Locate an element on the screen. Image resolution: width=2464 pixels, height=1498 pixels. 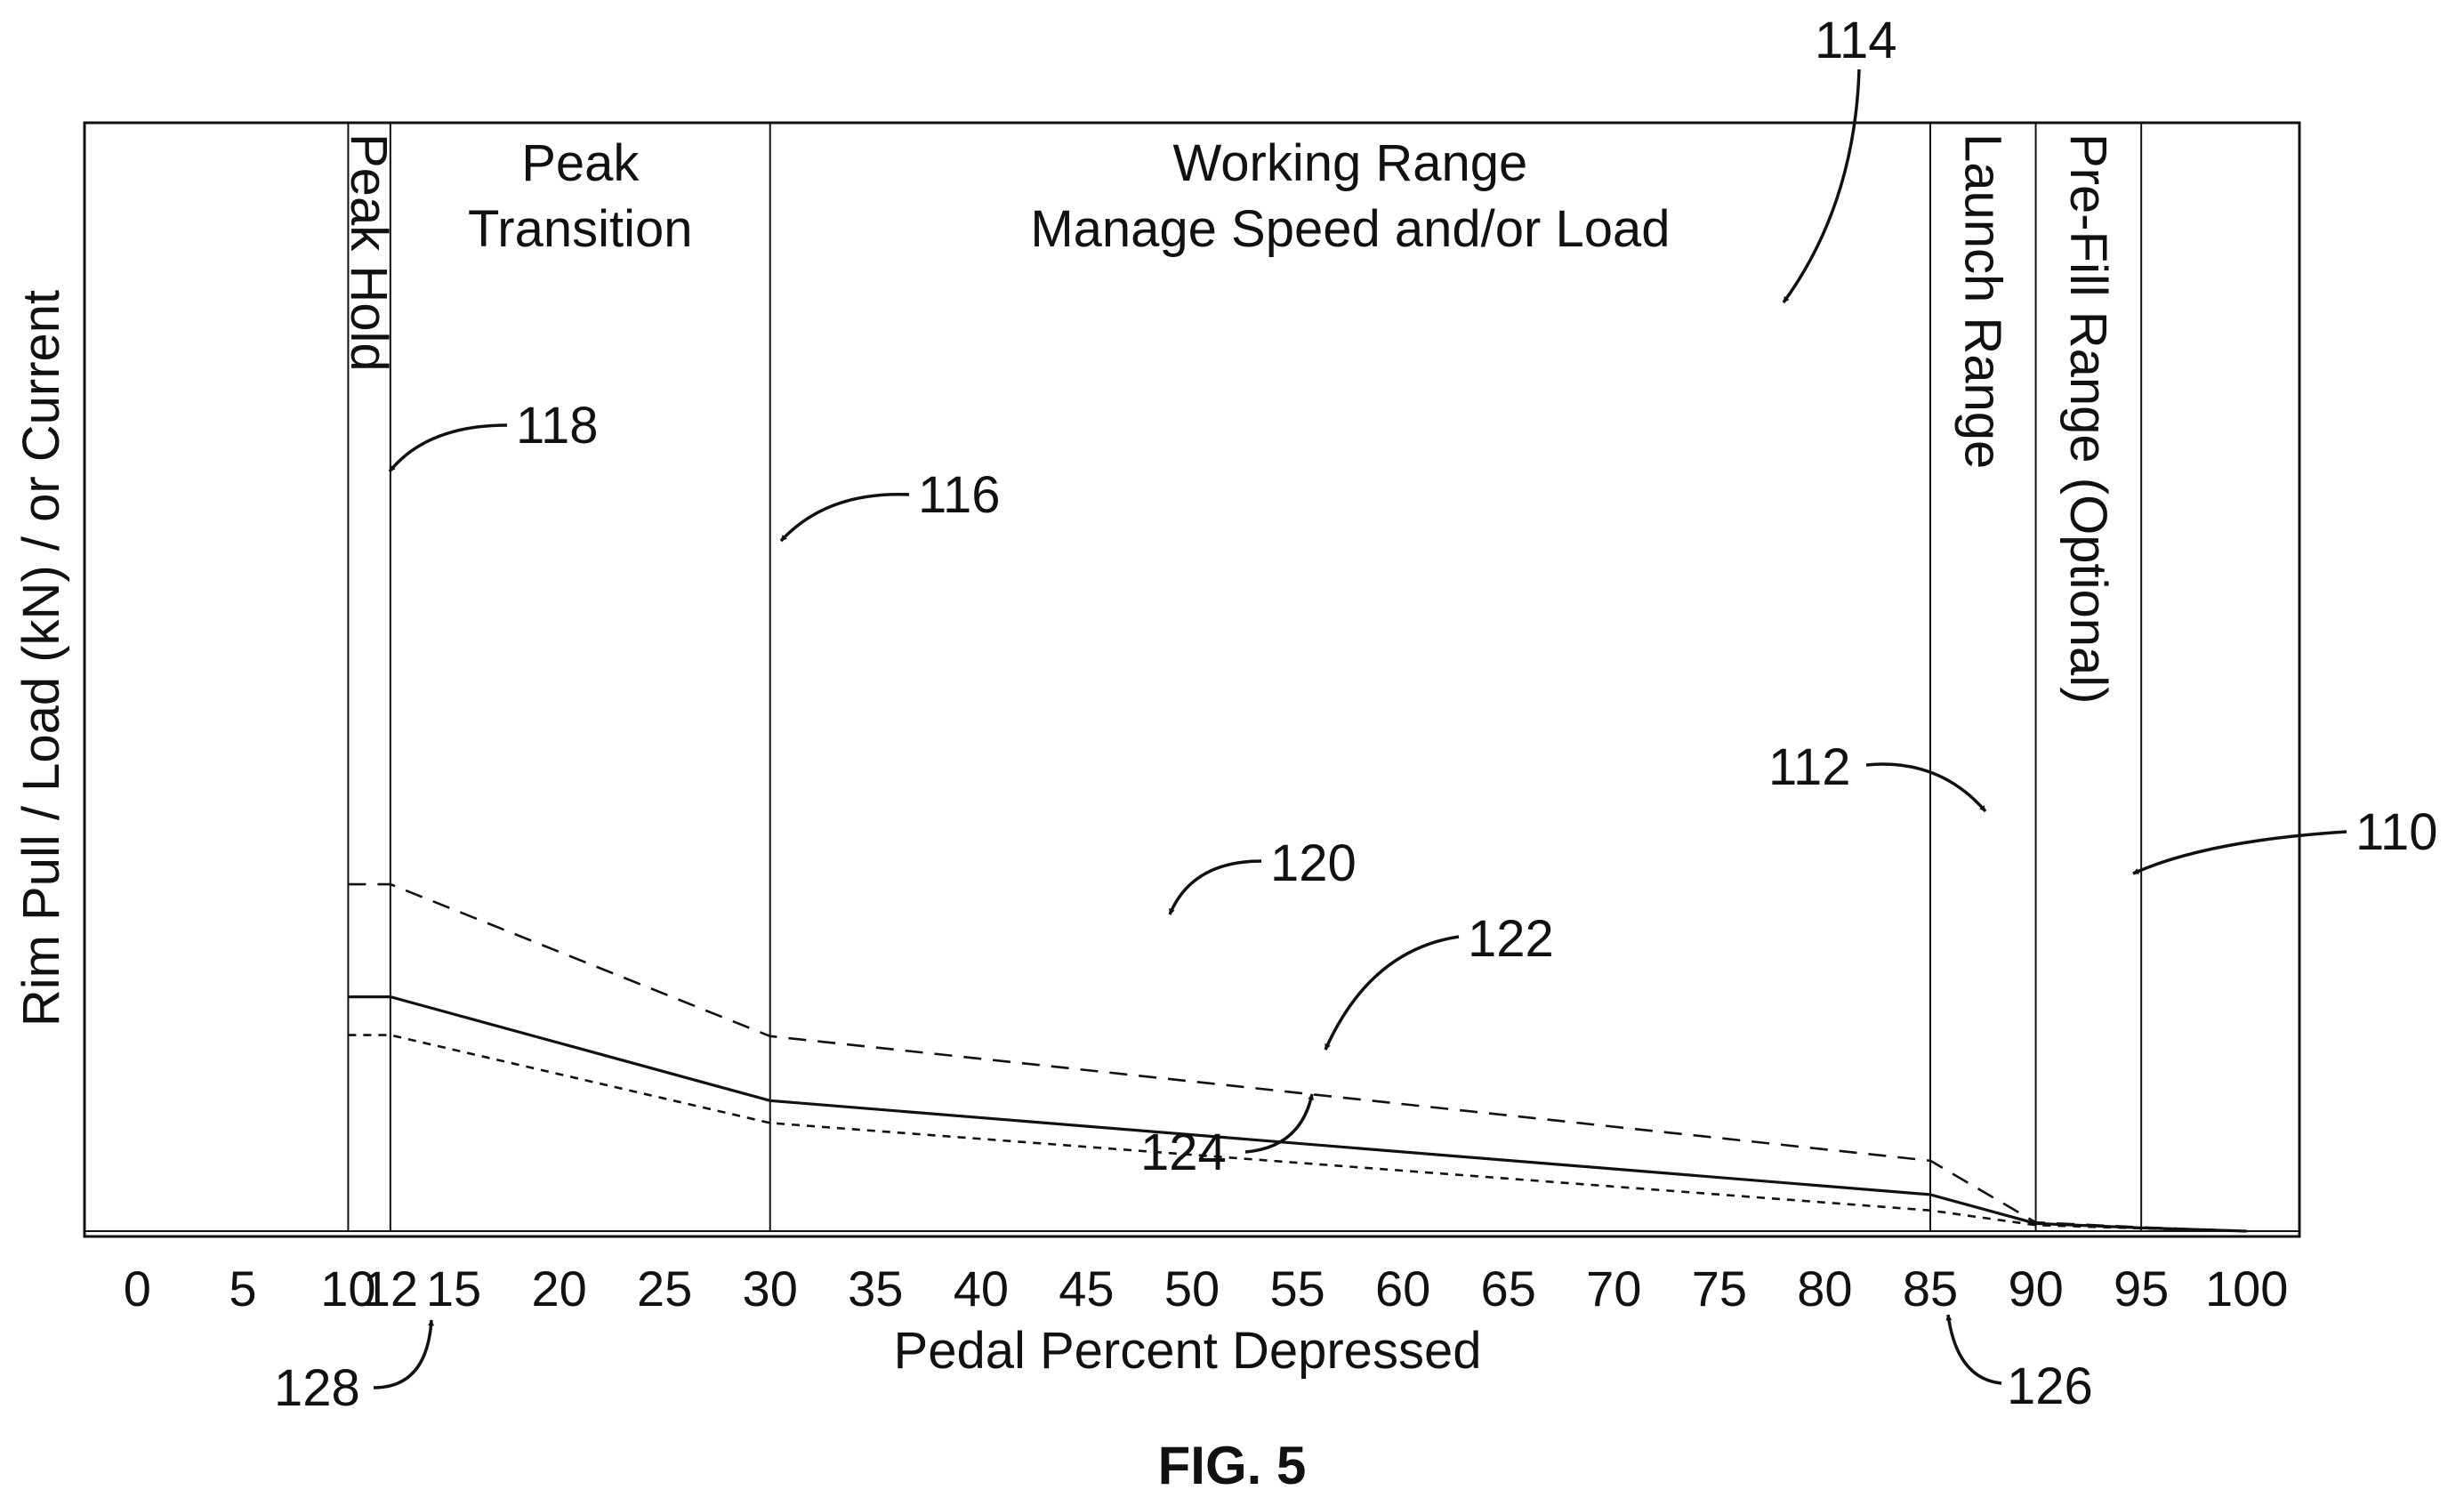
x-tick-40: 40 is located at coordinates (981, 1288).